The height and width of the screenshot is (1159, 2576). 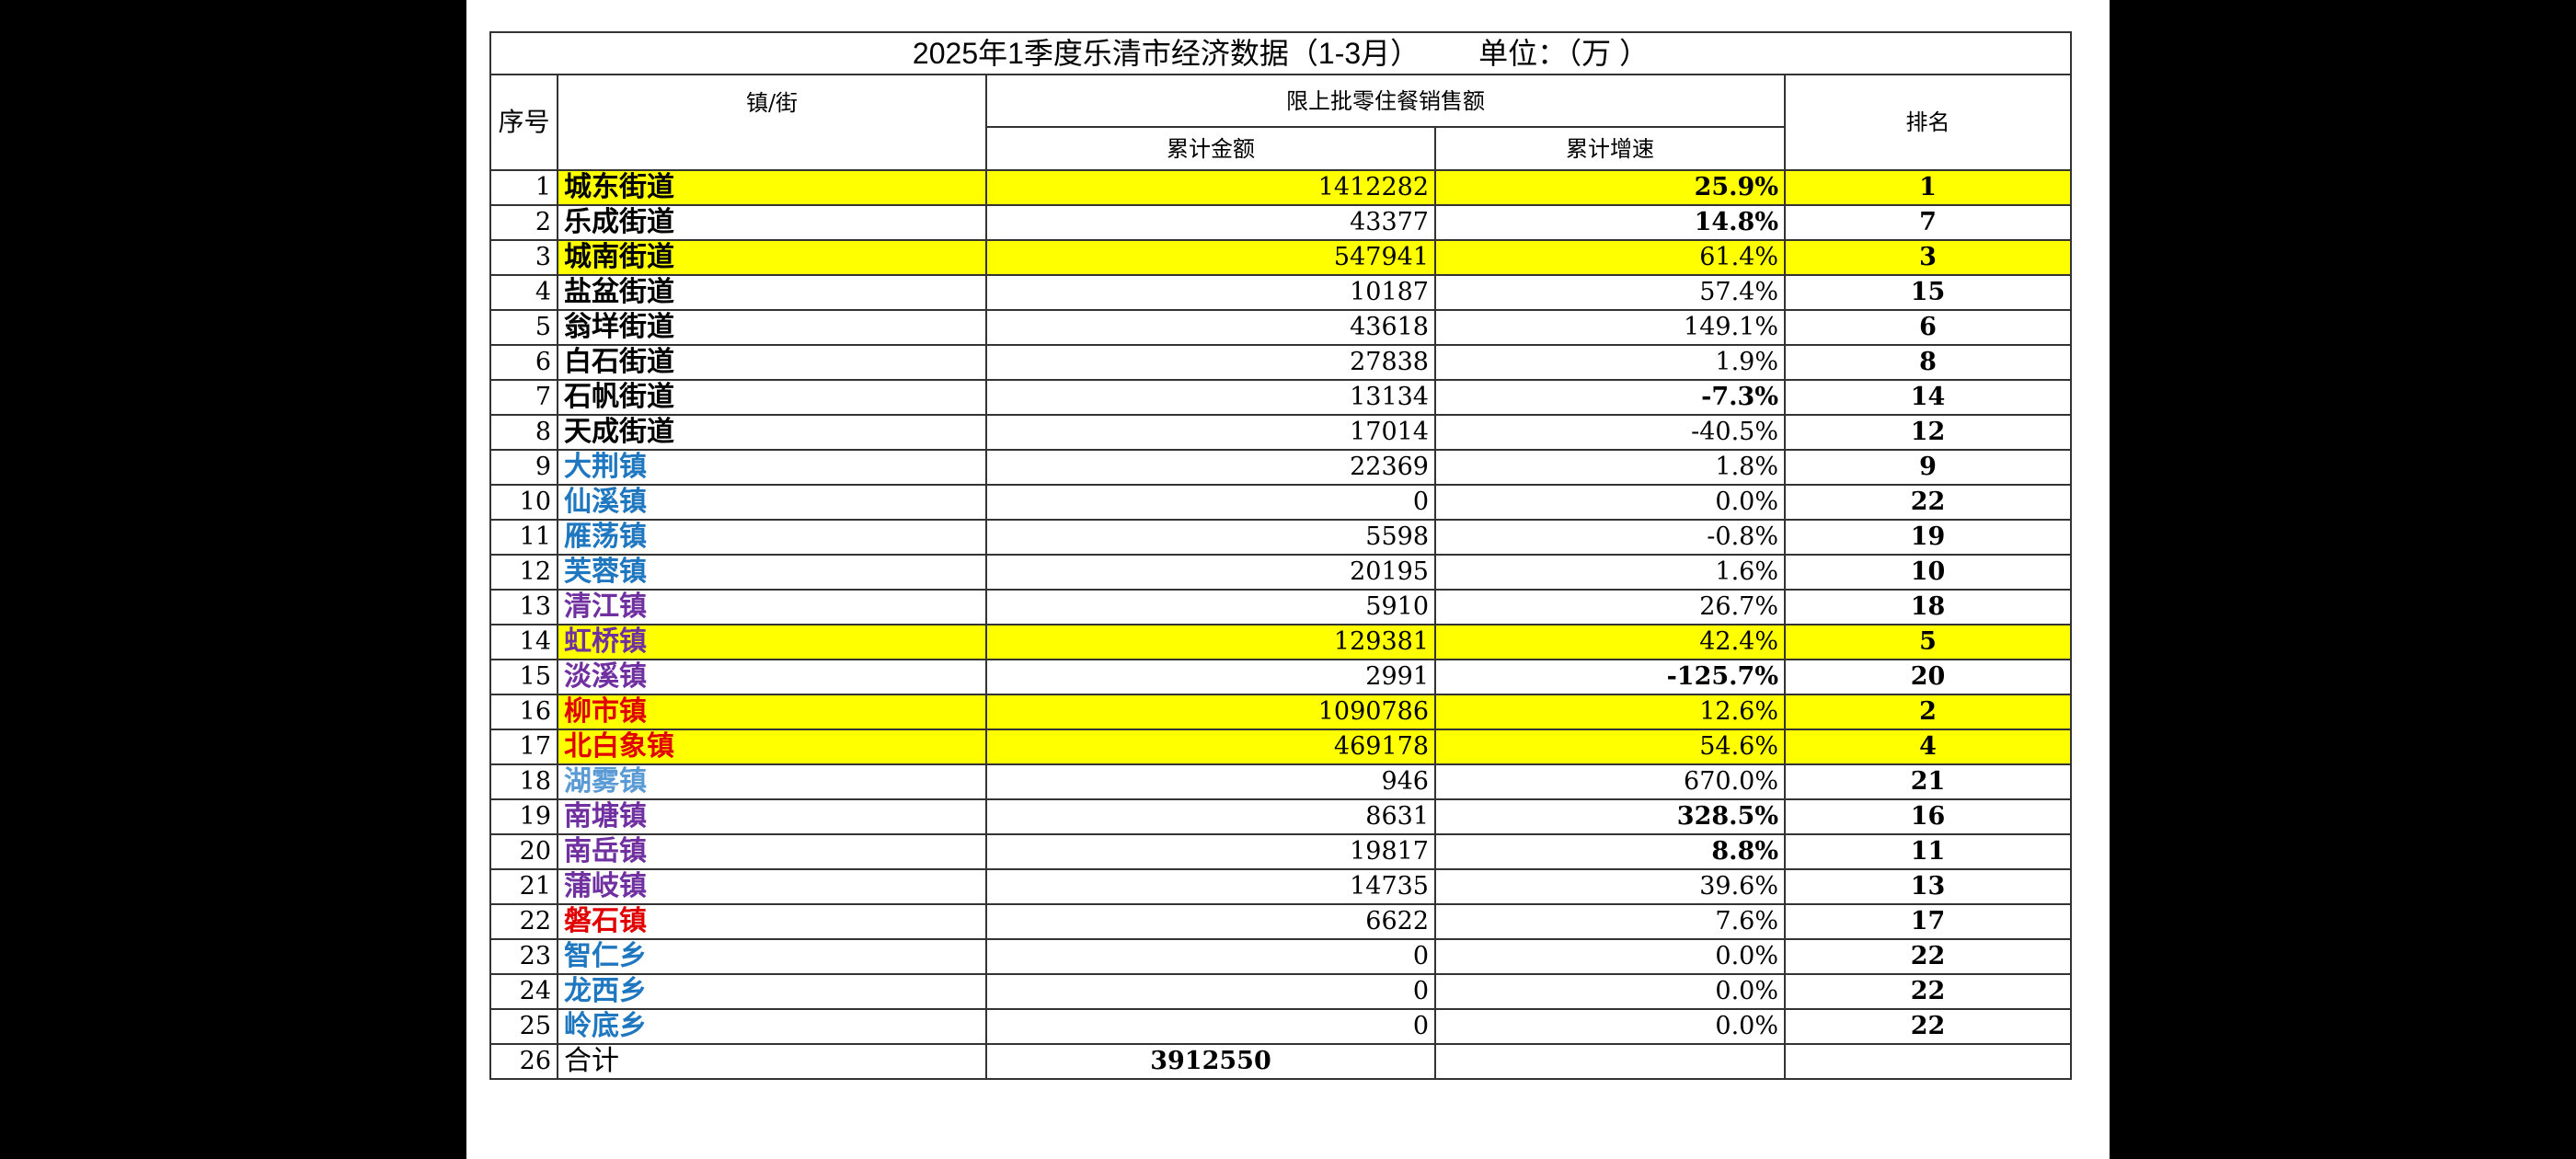 What do you see at coordinates (772, 257) in the screenshot?
I see `row-name: 城南街道` at bounding box center [772, 257].